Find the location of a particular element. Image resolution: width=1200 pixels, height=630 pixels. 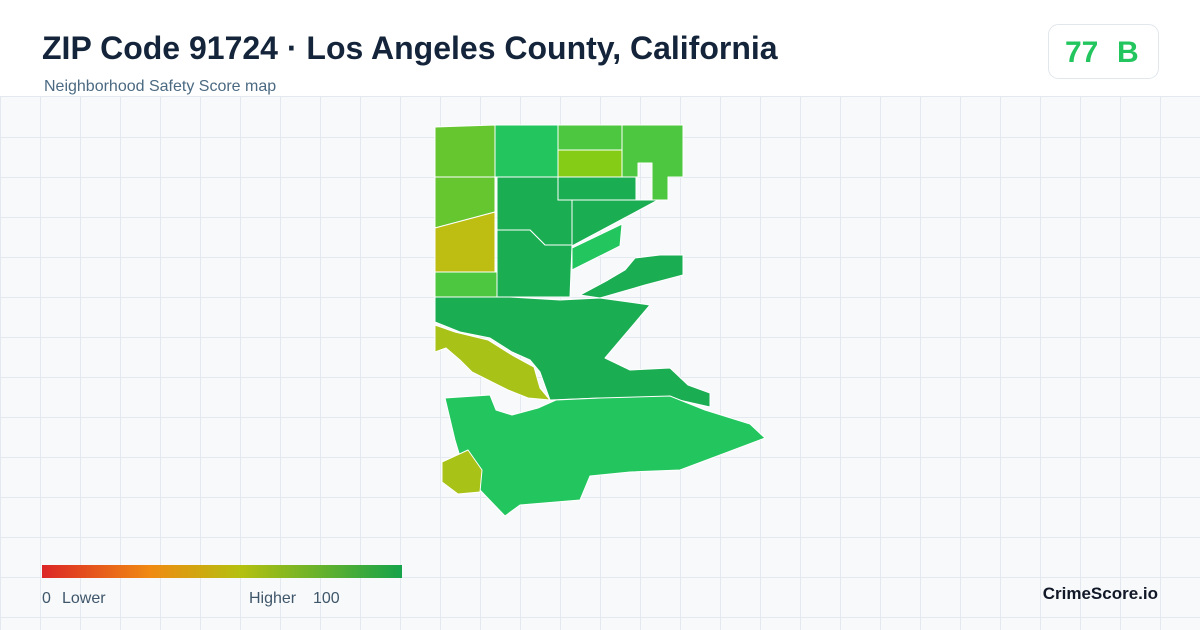

legend-max-label: Higher is located at coordinates (273, 598).